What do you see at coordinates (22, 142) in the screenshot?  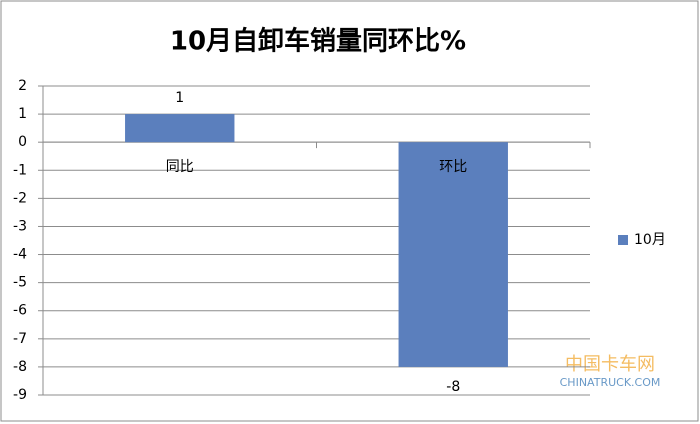 I see `y-tick-label: 0` at bounding box center [22, 142].